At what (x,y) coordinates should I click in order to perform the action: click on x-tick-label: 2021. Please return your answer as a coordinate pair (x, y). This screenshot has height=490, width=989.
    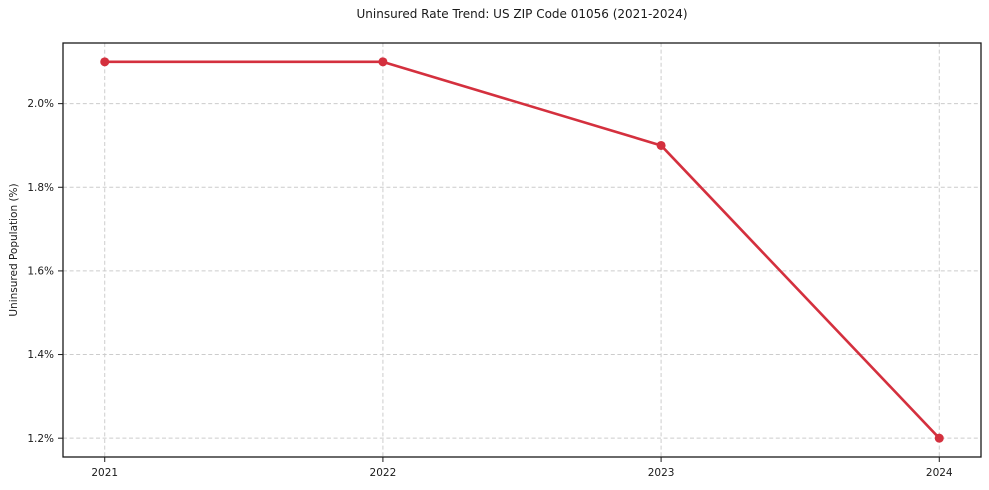
    Looking at the image, I should click on (104, 473).